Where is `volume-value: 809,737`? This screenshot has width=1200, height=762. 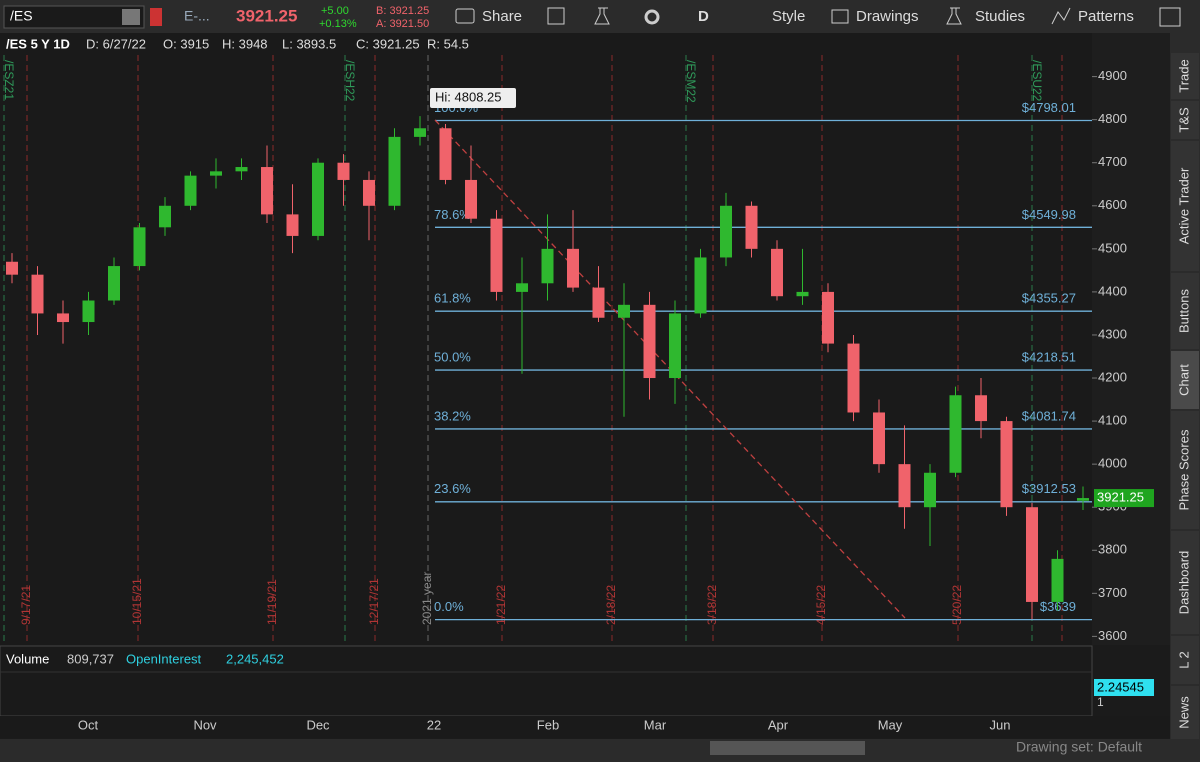 volume-value: 809,737 is located at coordinates (90, 658).